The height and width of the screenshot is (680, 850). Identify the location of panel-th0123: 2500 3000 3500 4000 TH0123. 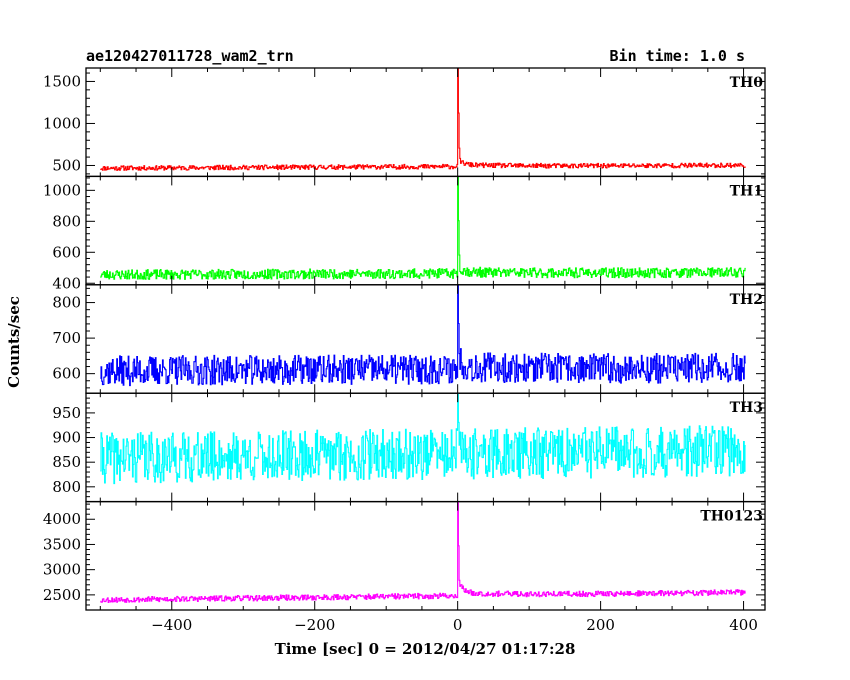
(404, 555).